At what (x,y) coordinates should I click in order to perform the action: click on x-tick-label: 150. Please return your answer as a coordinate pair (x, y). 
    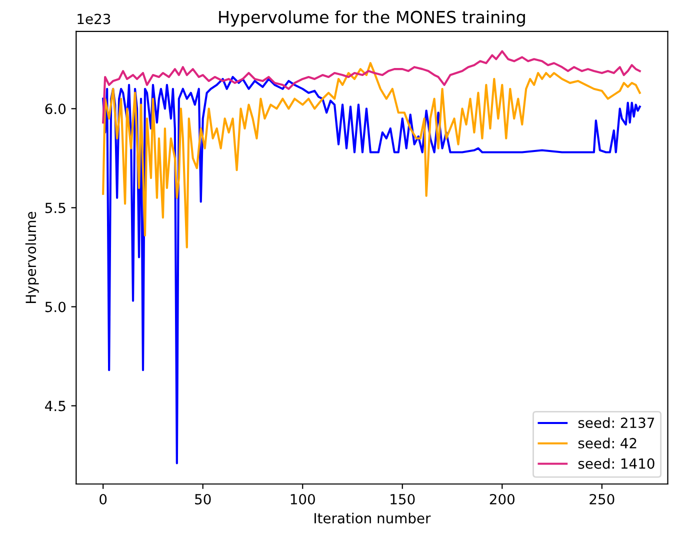
    Looking at the image, I should click on (402, 499).